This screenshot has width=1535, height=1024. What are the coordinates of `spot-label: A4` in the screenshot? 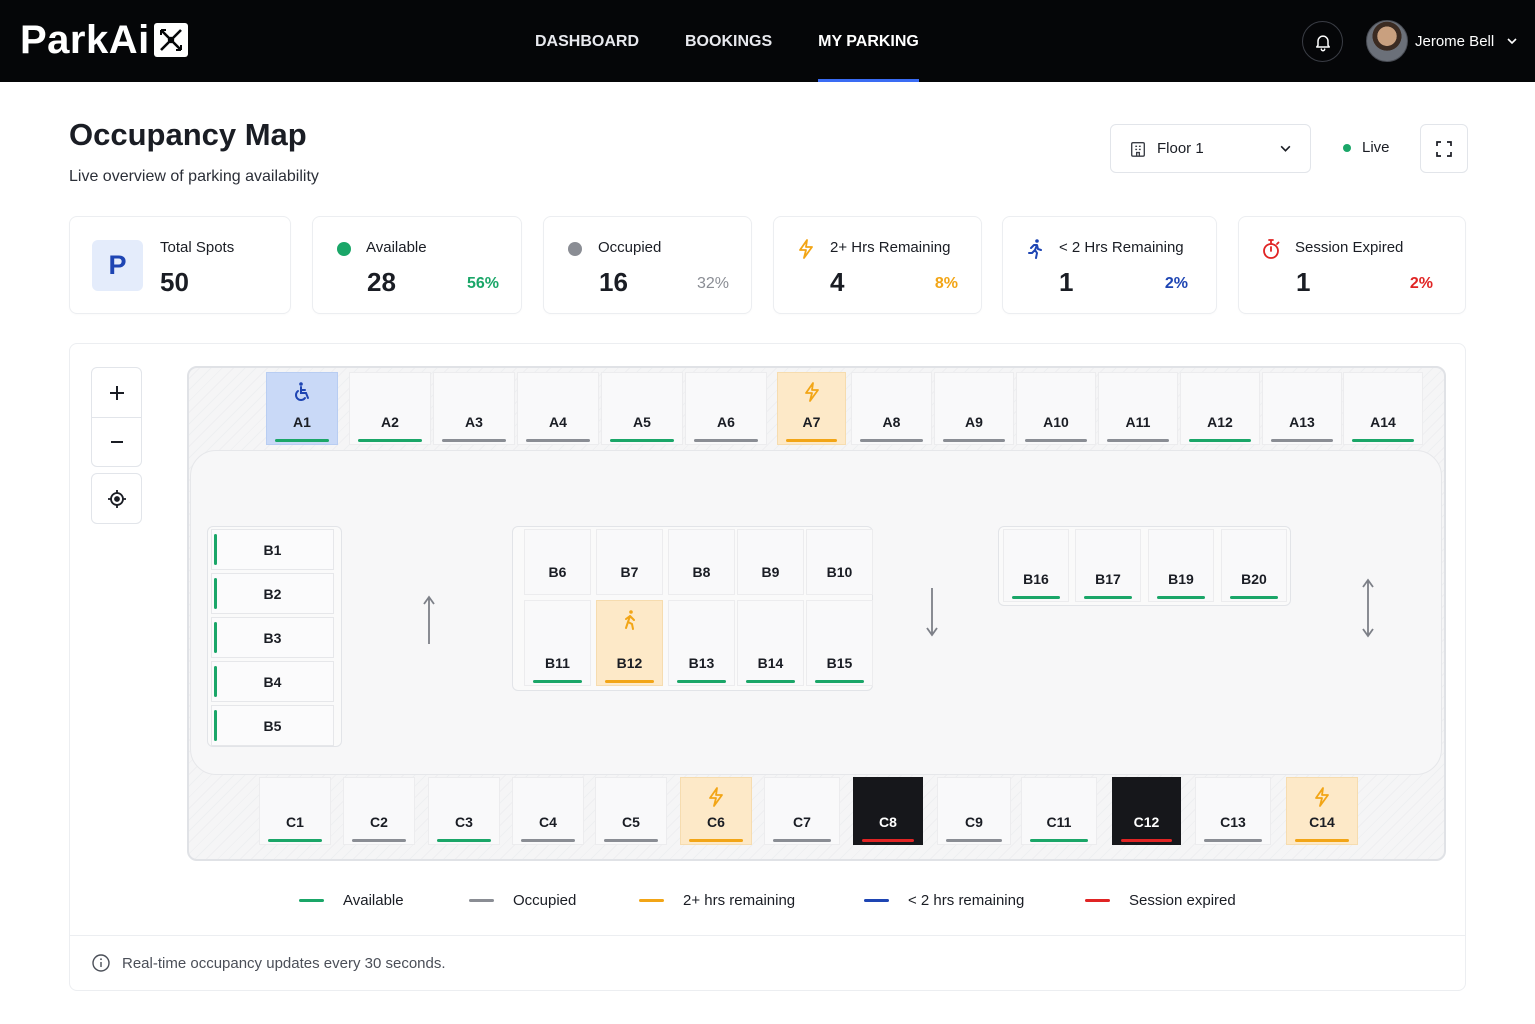 It's located at (558, 422).